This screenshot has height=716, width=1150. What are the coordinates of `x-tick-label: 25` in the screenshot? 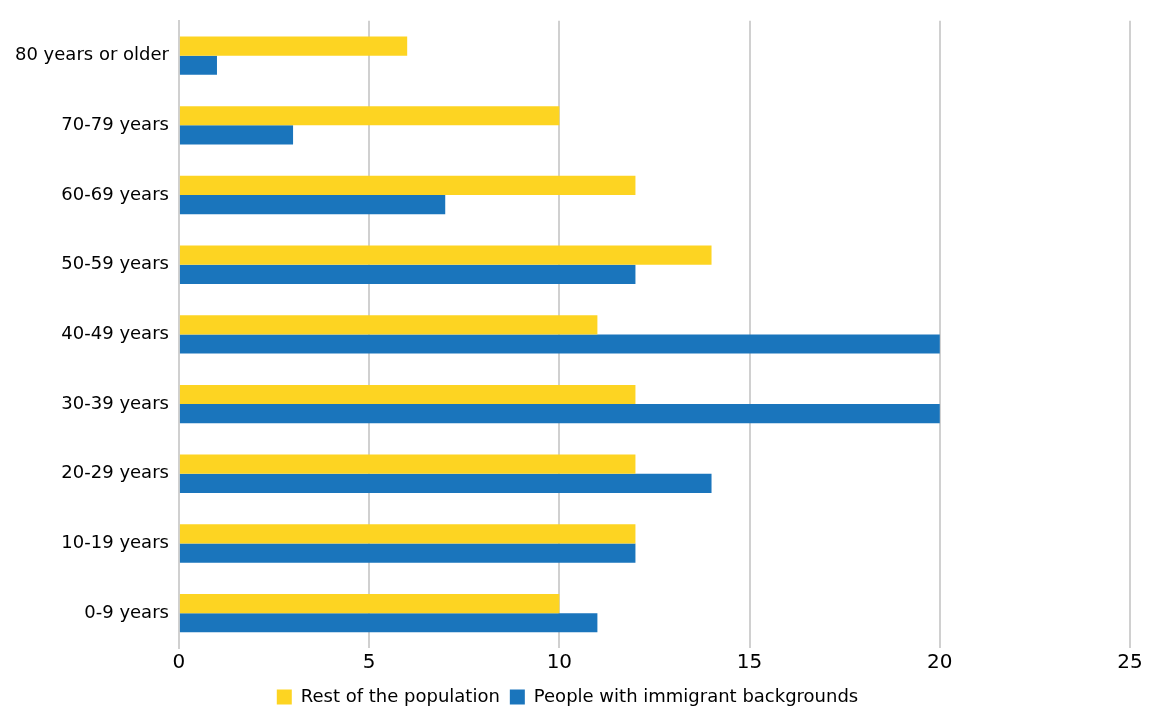 It's located at (1130, 661).